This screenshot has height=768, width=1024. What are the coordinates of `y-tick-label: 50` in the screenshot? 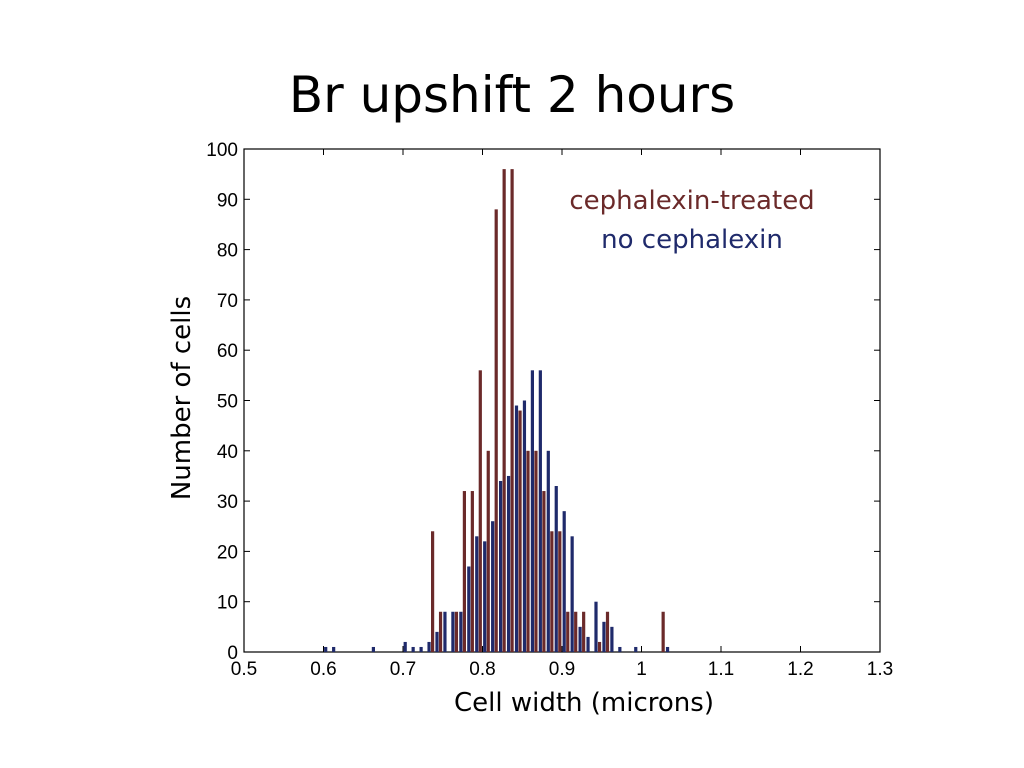 It's located at (227, 402).